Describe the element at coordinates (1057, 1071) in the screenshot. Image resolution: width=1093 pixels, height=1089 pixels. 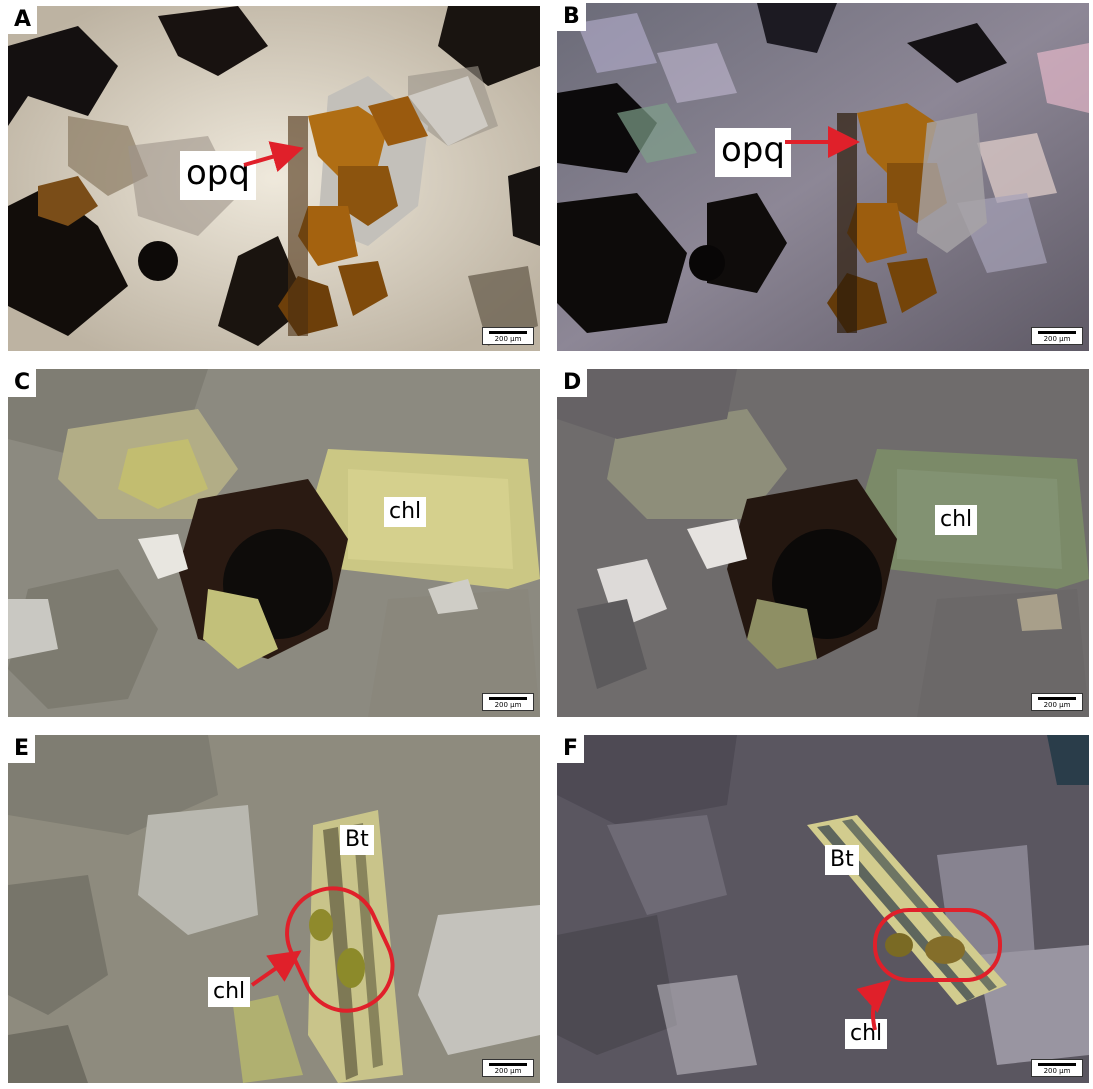
I see `scale-bar-f-text: 200 µm` at that location.